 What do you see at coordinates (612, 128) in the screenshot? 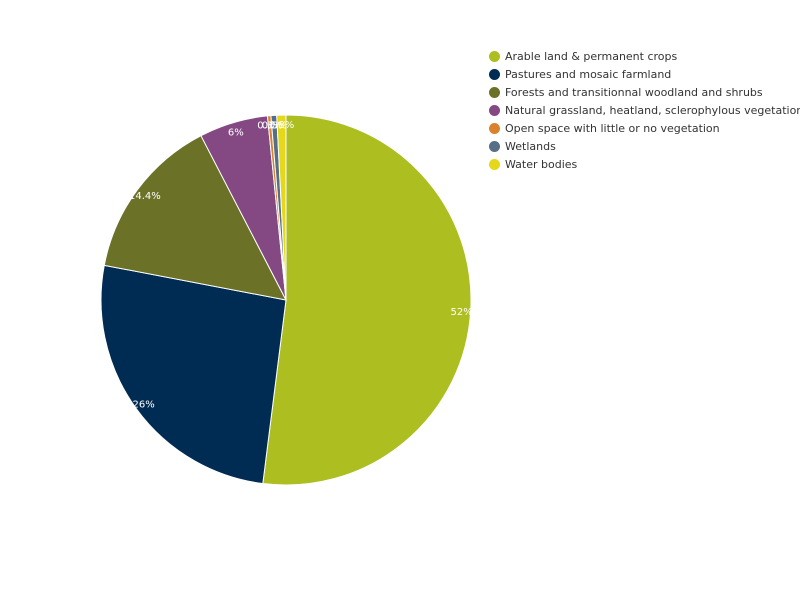
I see `legend-label: Open space with little or no vegetation` at bounding box center [612, 128].